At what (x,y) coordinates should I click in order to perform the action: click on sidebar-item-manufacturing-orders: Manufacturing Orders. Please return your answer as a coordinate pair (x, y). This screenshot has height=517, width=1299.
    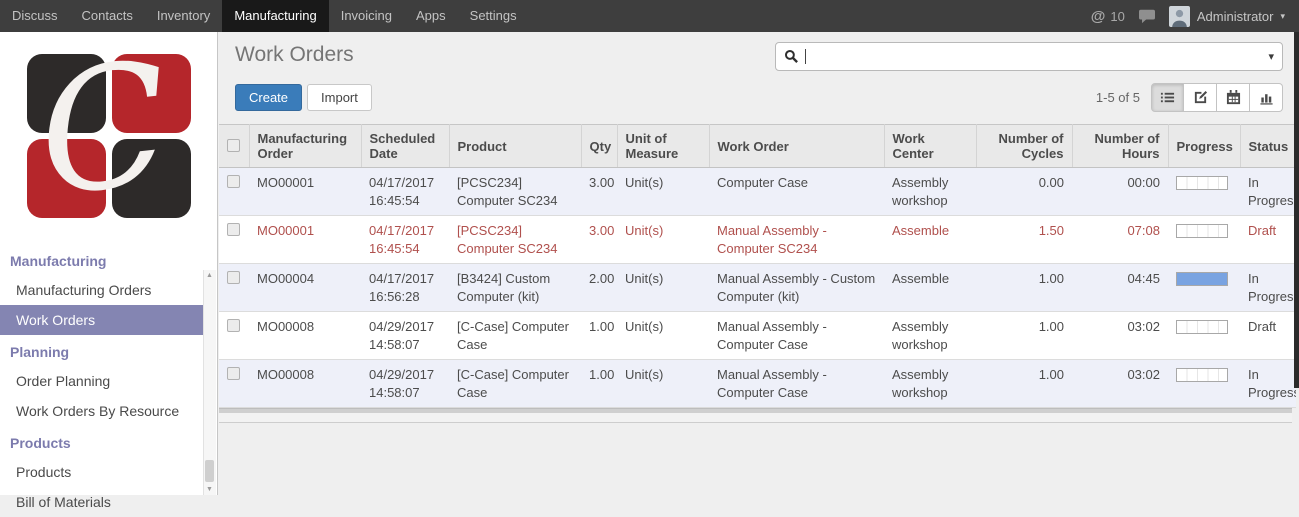
    Looking at the image, I should click on (102, 290).